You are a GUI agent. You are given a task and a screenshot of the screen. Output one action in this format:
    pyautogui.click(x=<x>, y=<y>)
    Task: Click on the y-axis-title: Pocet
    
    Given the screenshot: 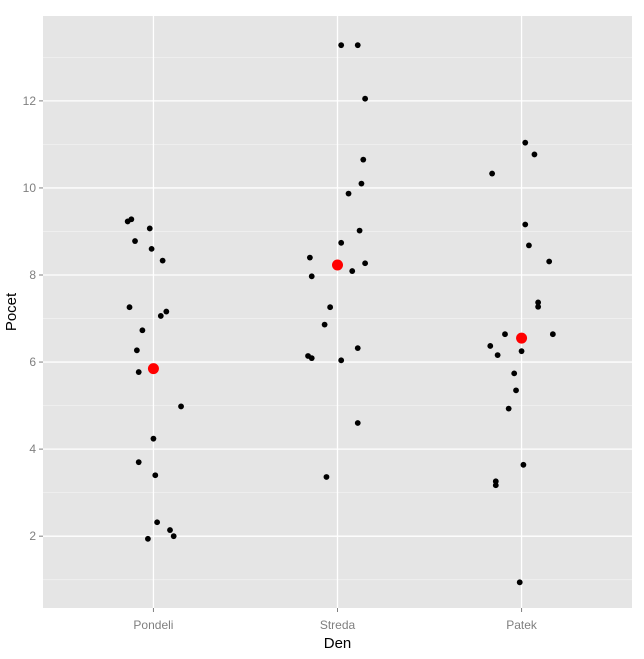 What is the action you would take?
    pyautogui.click(x=11, y=311)
    